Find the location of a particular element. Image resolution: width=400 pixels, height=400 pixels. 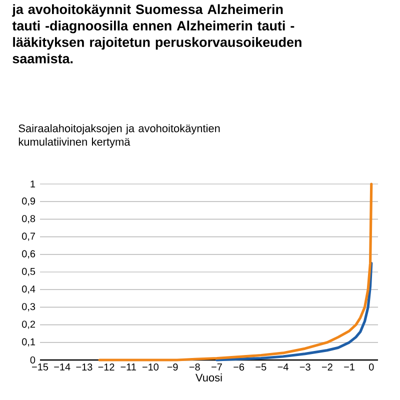

y-tick-label: 0,9 is located at coordinates (29, 201).